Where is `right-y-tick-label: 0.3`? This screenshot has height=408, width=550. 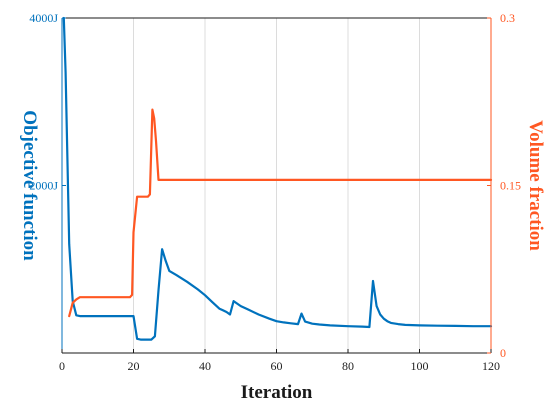 right-y-tick-label: 0.3 is located at coordinates (507, 18).